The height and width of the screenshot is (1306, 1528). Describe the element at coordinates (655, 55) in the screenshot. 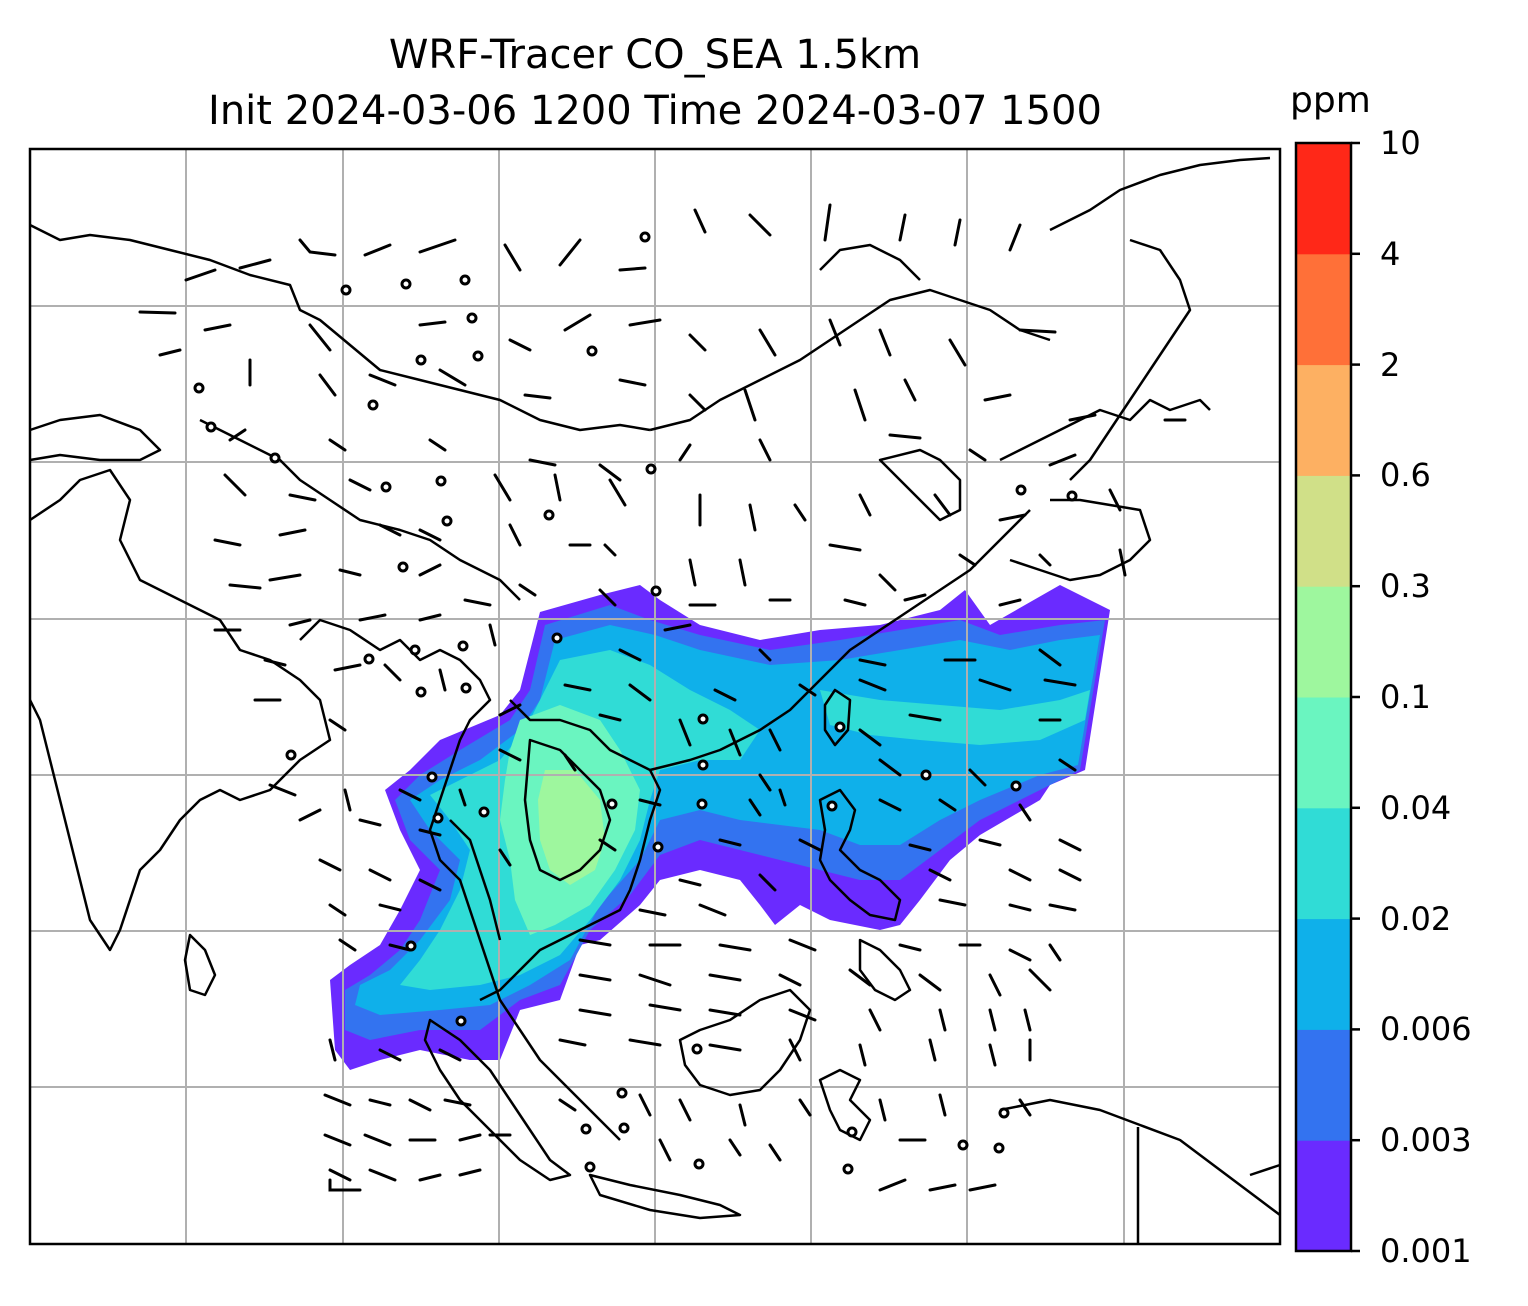

I see `chart-title-line1: WRF-Tracer CO_SEA 1.5km` at that location.